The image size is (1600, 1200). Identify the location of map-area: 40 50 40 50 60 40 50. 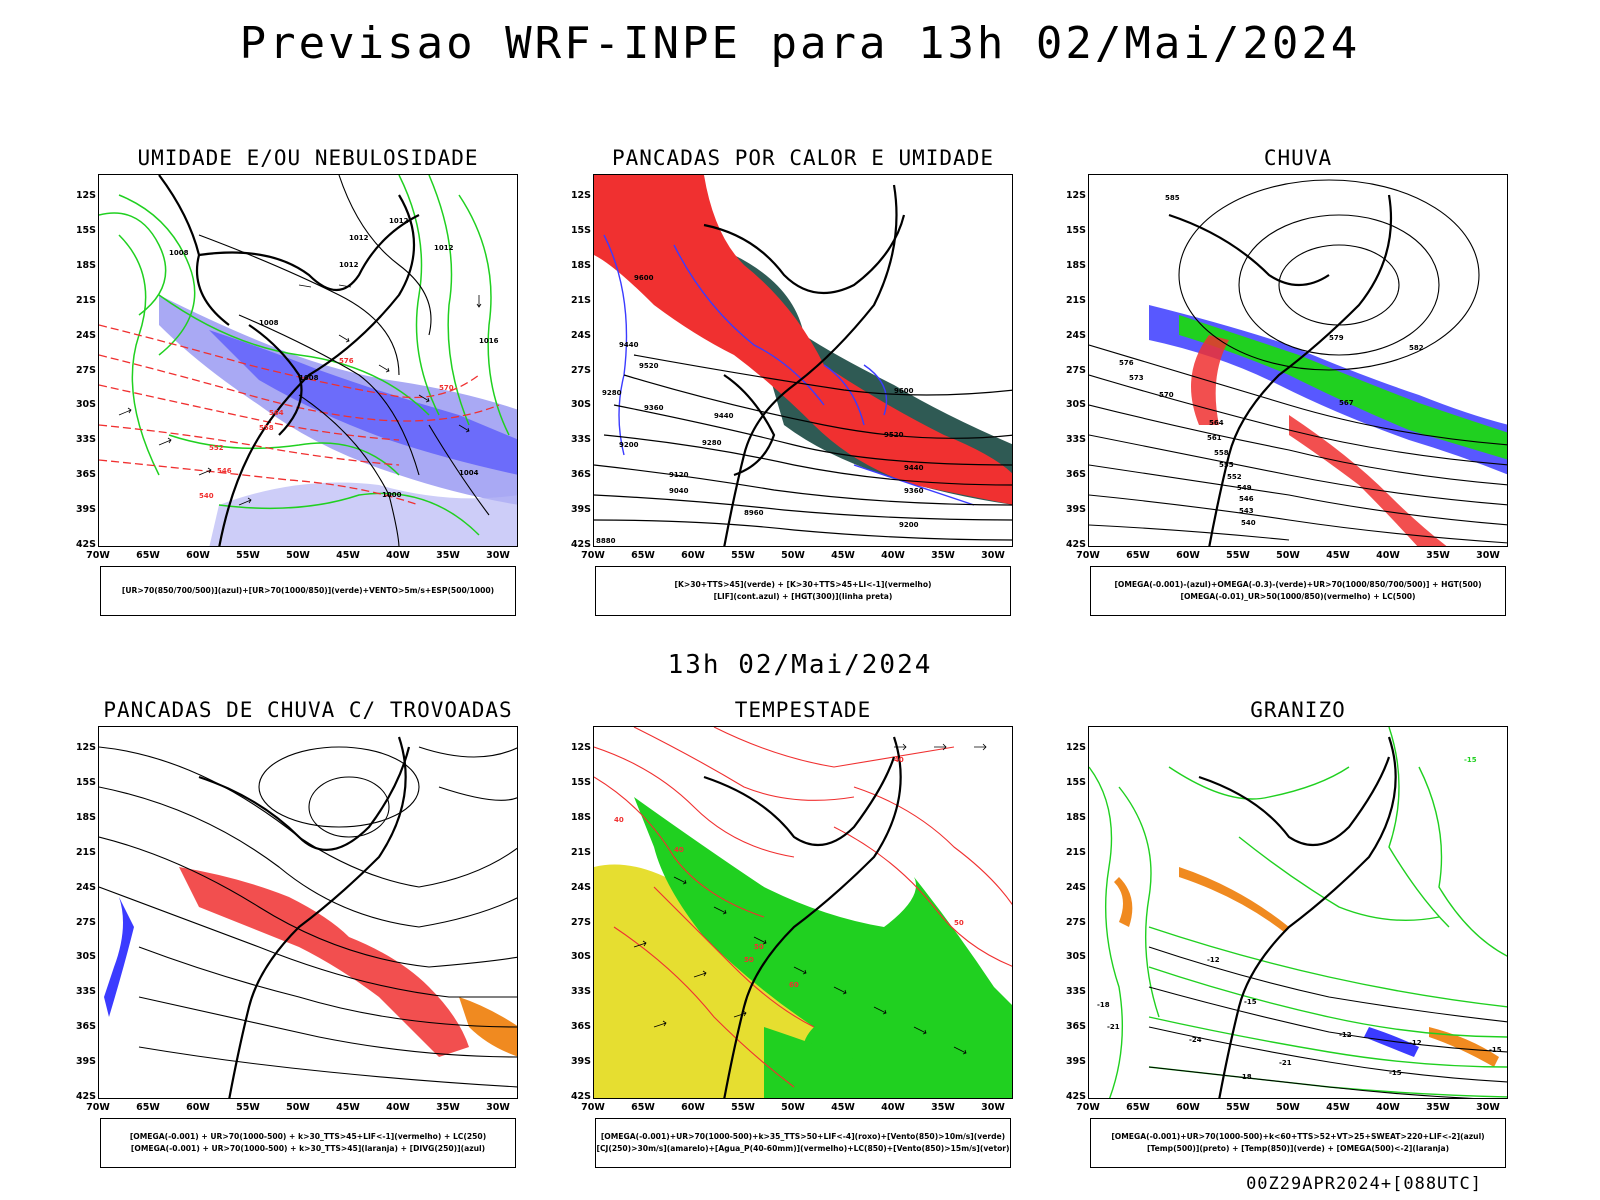
(803, 912).